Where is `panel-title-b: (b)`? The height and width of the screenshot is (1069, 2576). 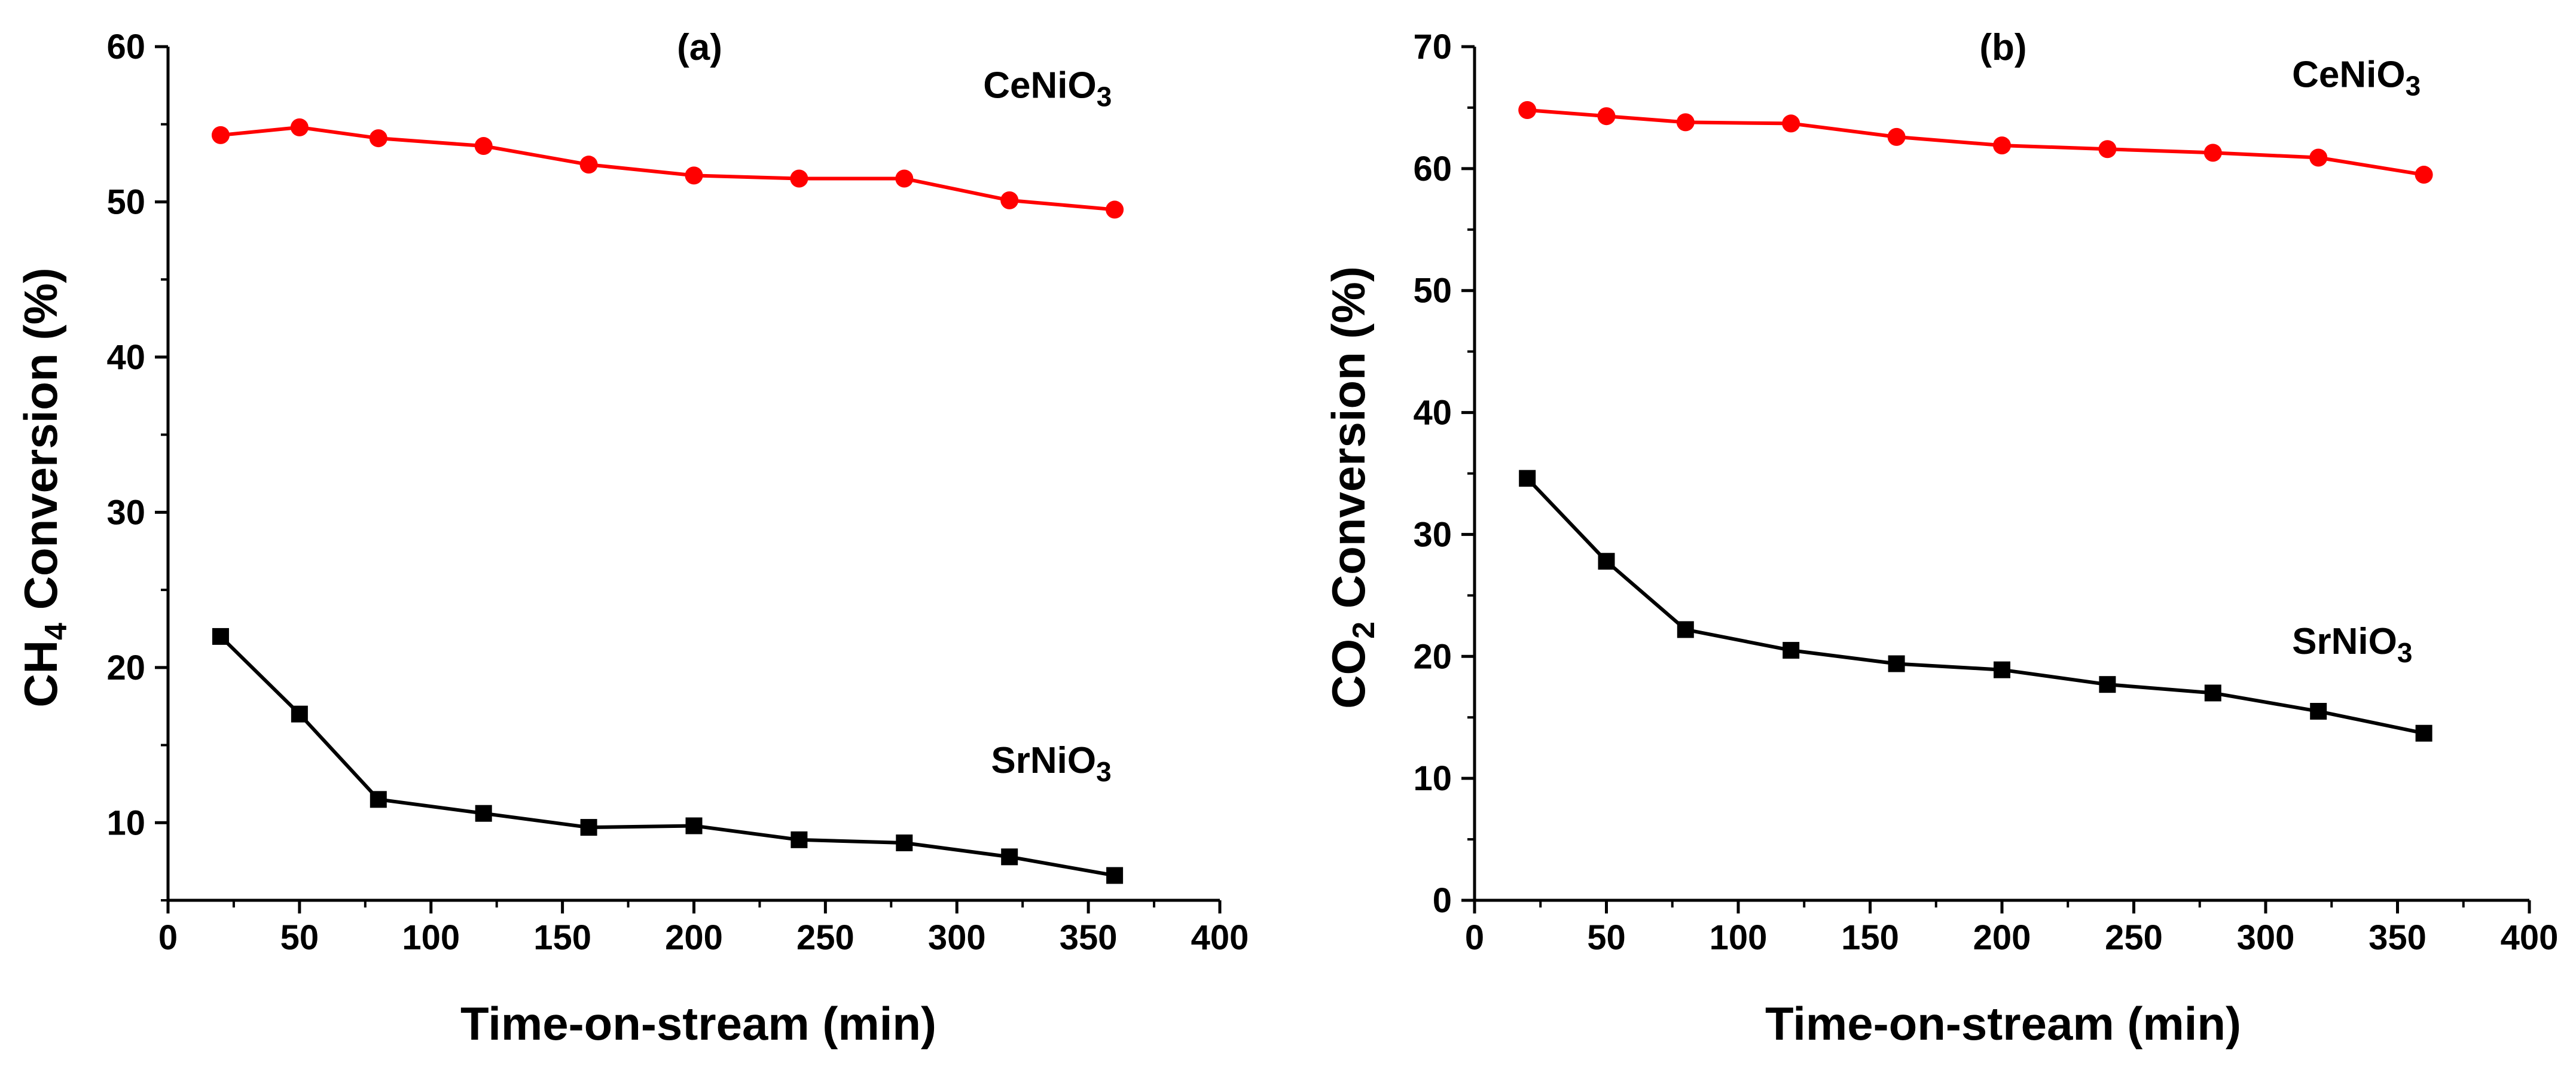
panel-title-b: (b) is located at coordinates (2002, 47).